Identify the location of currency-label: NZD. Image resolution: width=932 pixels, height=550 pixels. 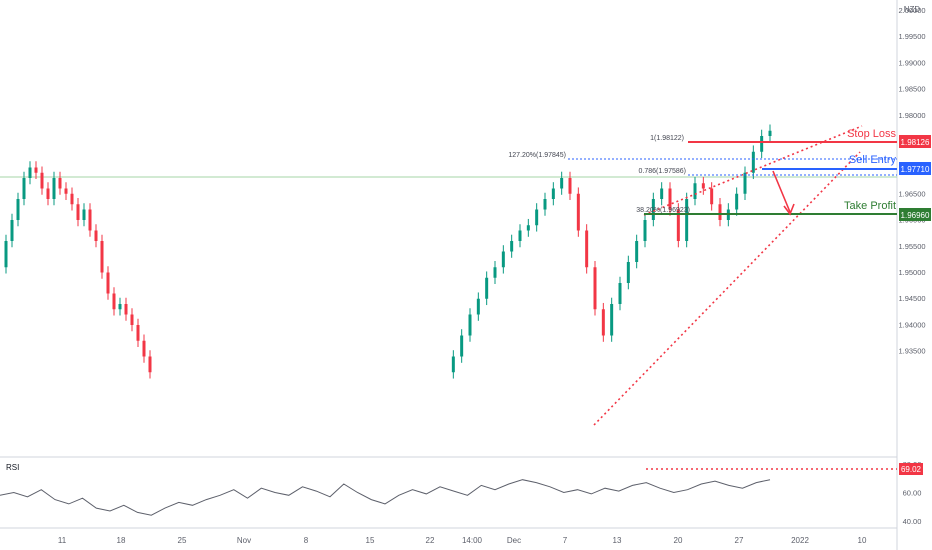
(912, 9).